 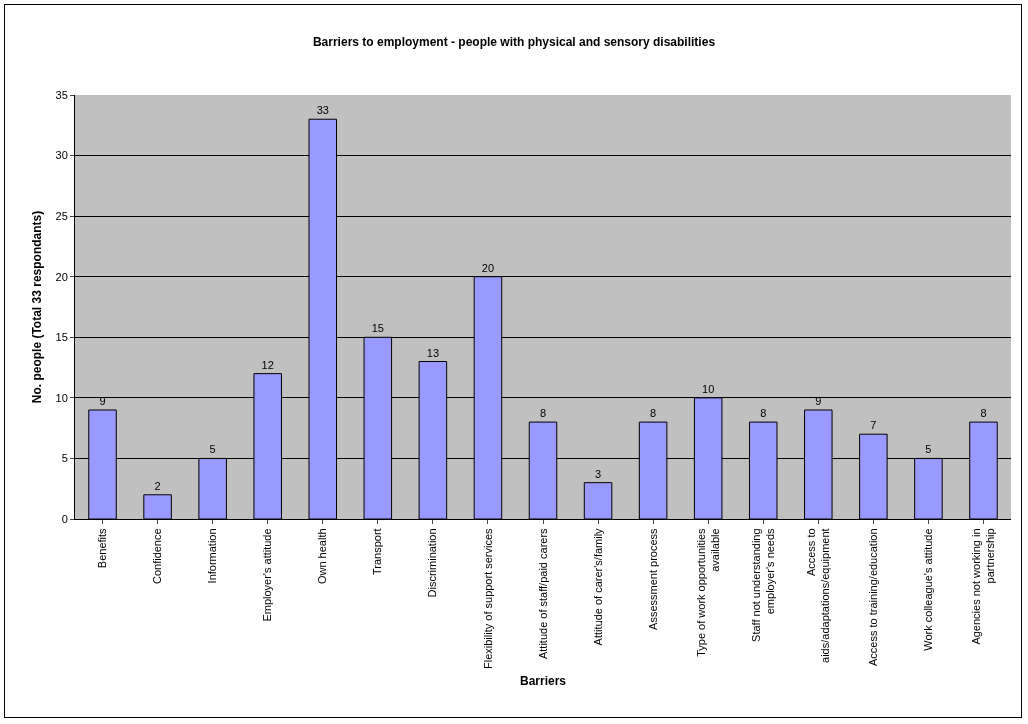 I want to click on x-tick-label: Type of work opportunities available, so click(x=707, y=592).